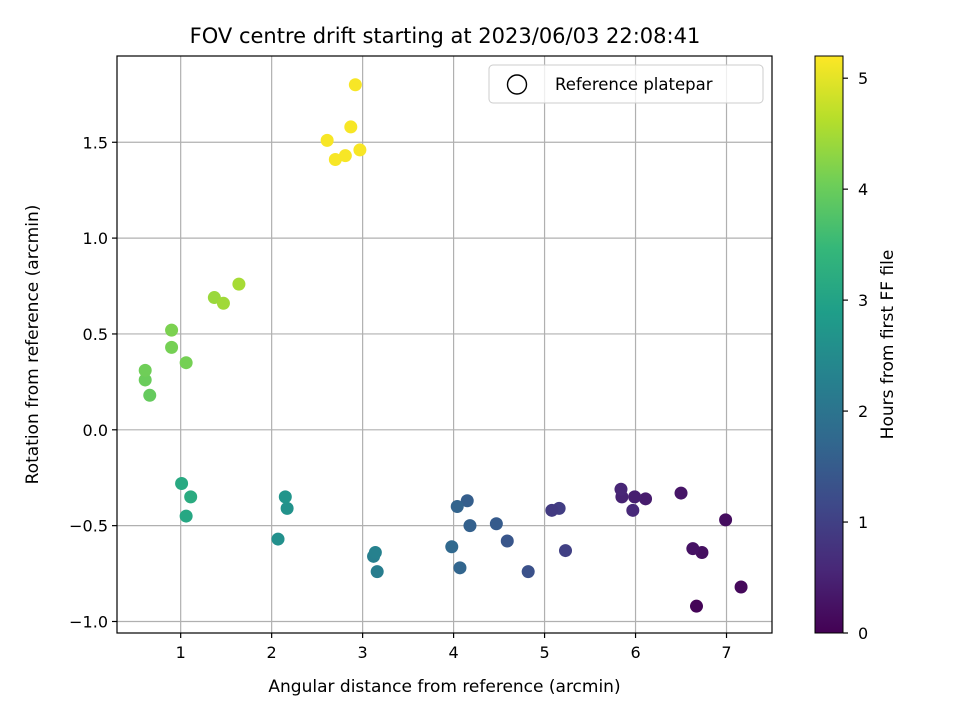  I want to click on y-ticks: 1.5 1.0 0.5 0.0 −0.5 −1.0, so click(93, 382).